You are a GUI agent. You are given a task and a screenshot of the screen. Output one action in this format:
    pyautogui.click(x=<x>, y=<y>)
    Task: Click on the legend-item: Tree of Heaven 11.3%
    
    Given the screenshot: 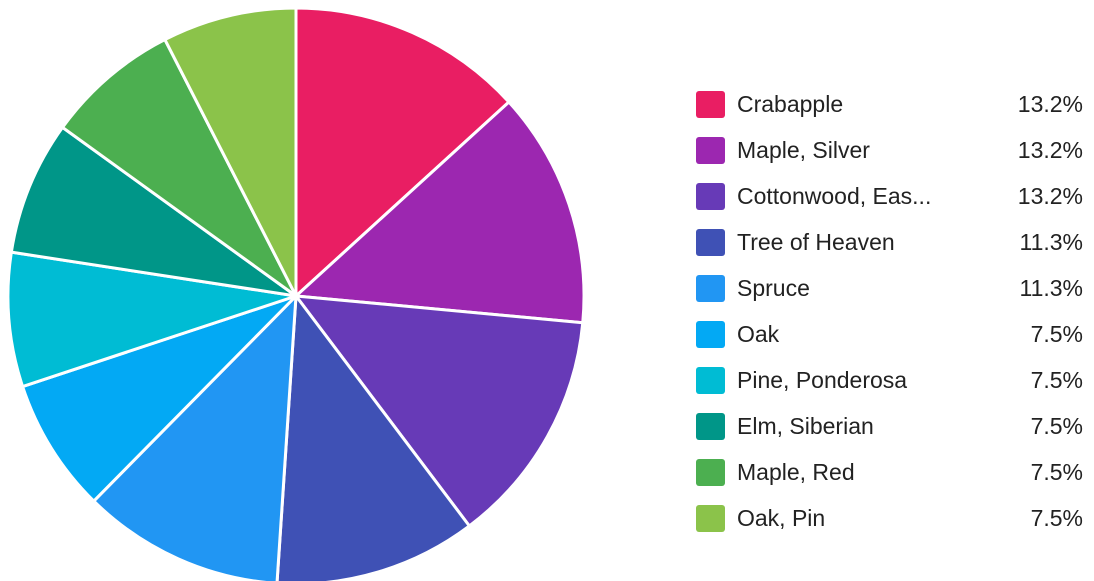 What is the action you would take?
    pyautogui.click(x=892, y=243)
    